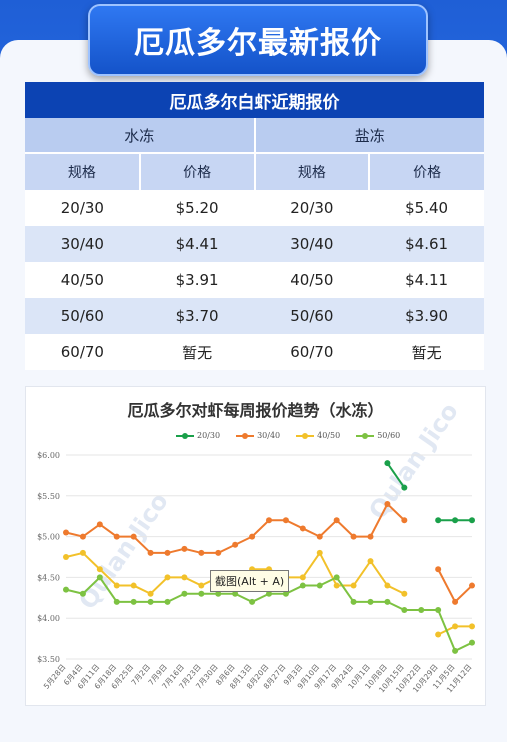 The image size is (507, 742). What do you see at coordinates (197, 280) in the screenshot?
I see `table-cell: $3.91` at bounding box center [197, 280].